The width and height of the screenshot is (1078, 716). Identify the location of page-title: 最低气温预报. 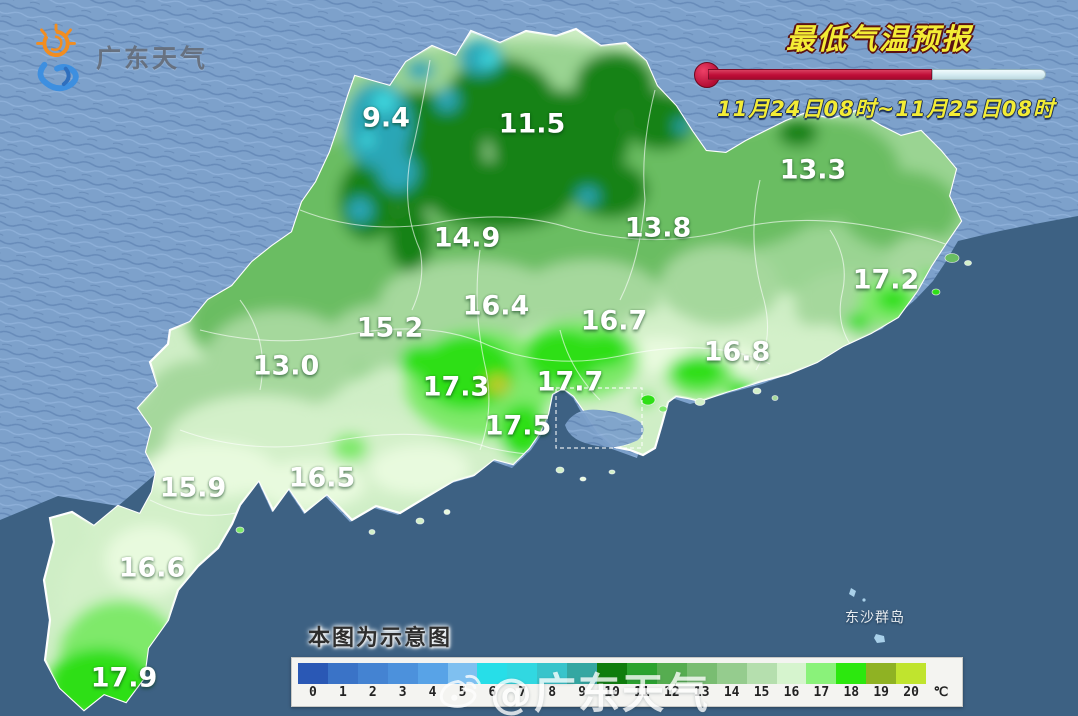
(878, 39).